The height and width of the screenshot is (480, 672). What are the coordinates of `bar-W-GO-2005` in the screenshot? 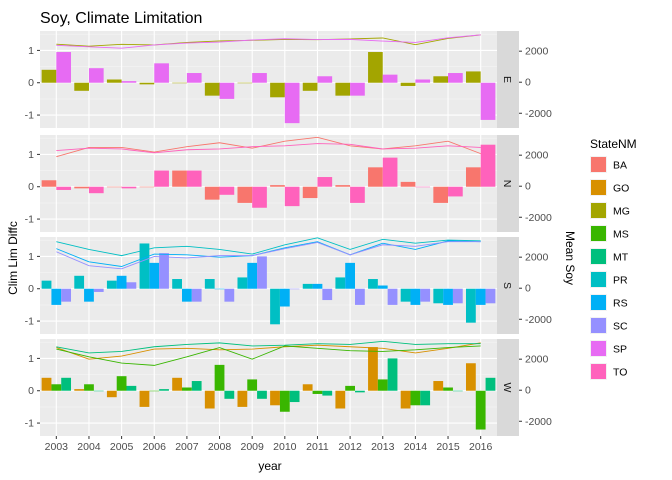 It's located at (111, 394).